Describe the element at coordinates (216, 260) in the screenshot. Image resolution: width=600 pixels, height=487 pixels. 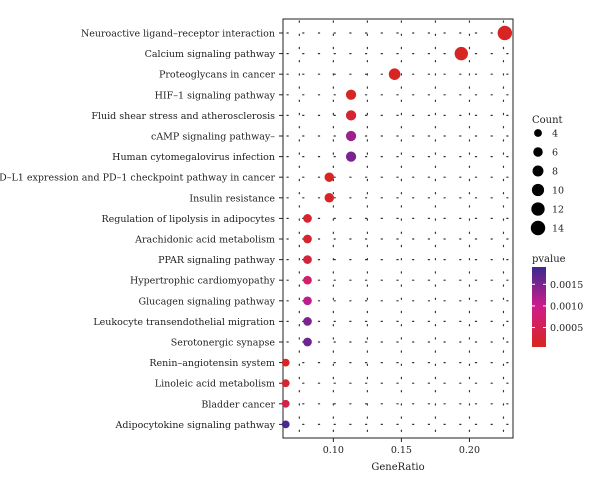
I see `term-label: PPAR signaling pathway` at that location.